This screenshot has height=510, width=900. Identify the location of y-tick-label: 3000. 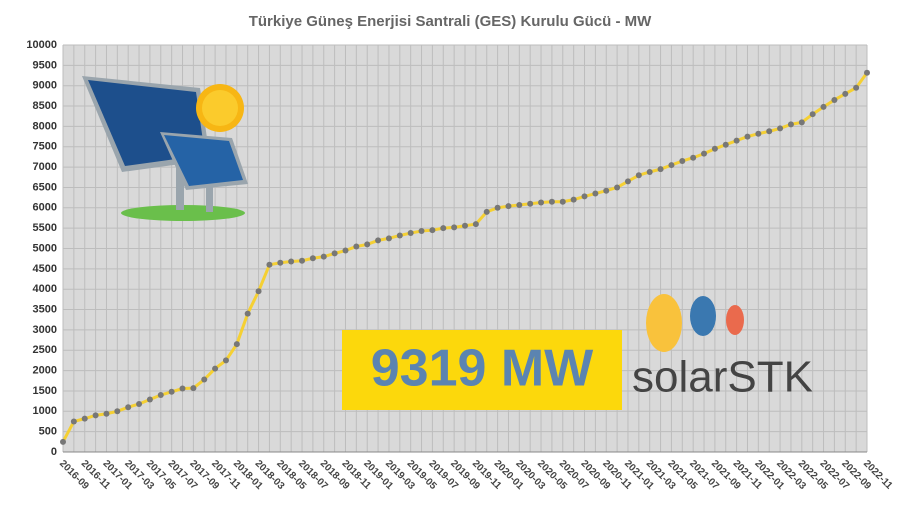
(45, 330).